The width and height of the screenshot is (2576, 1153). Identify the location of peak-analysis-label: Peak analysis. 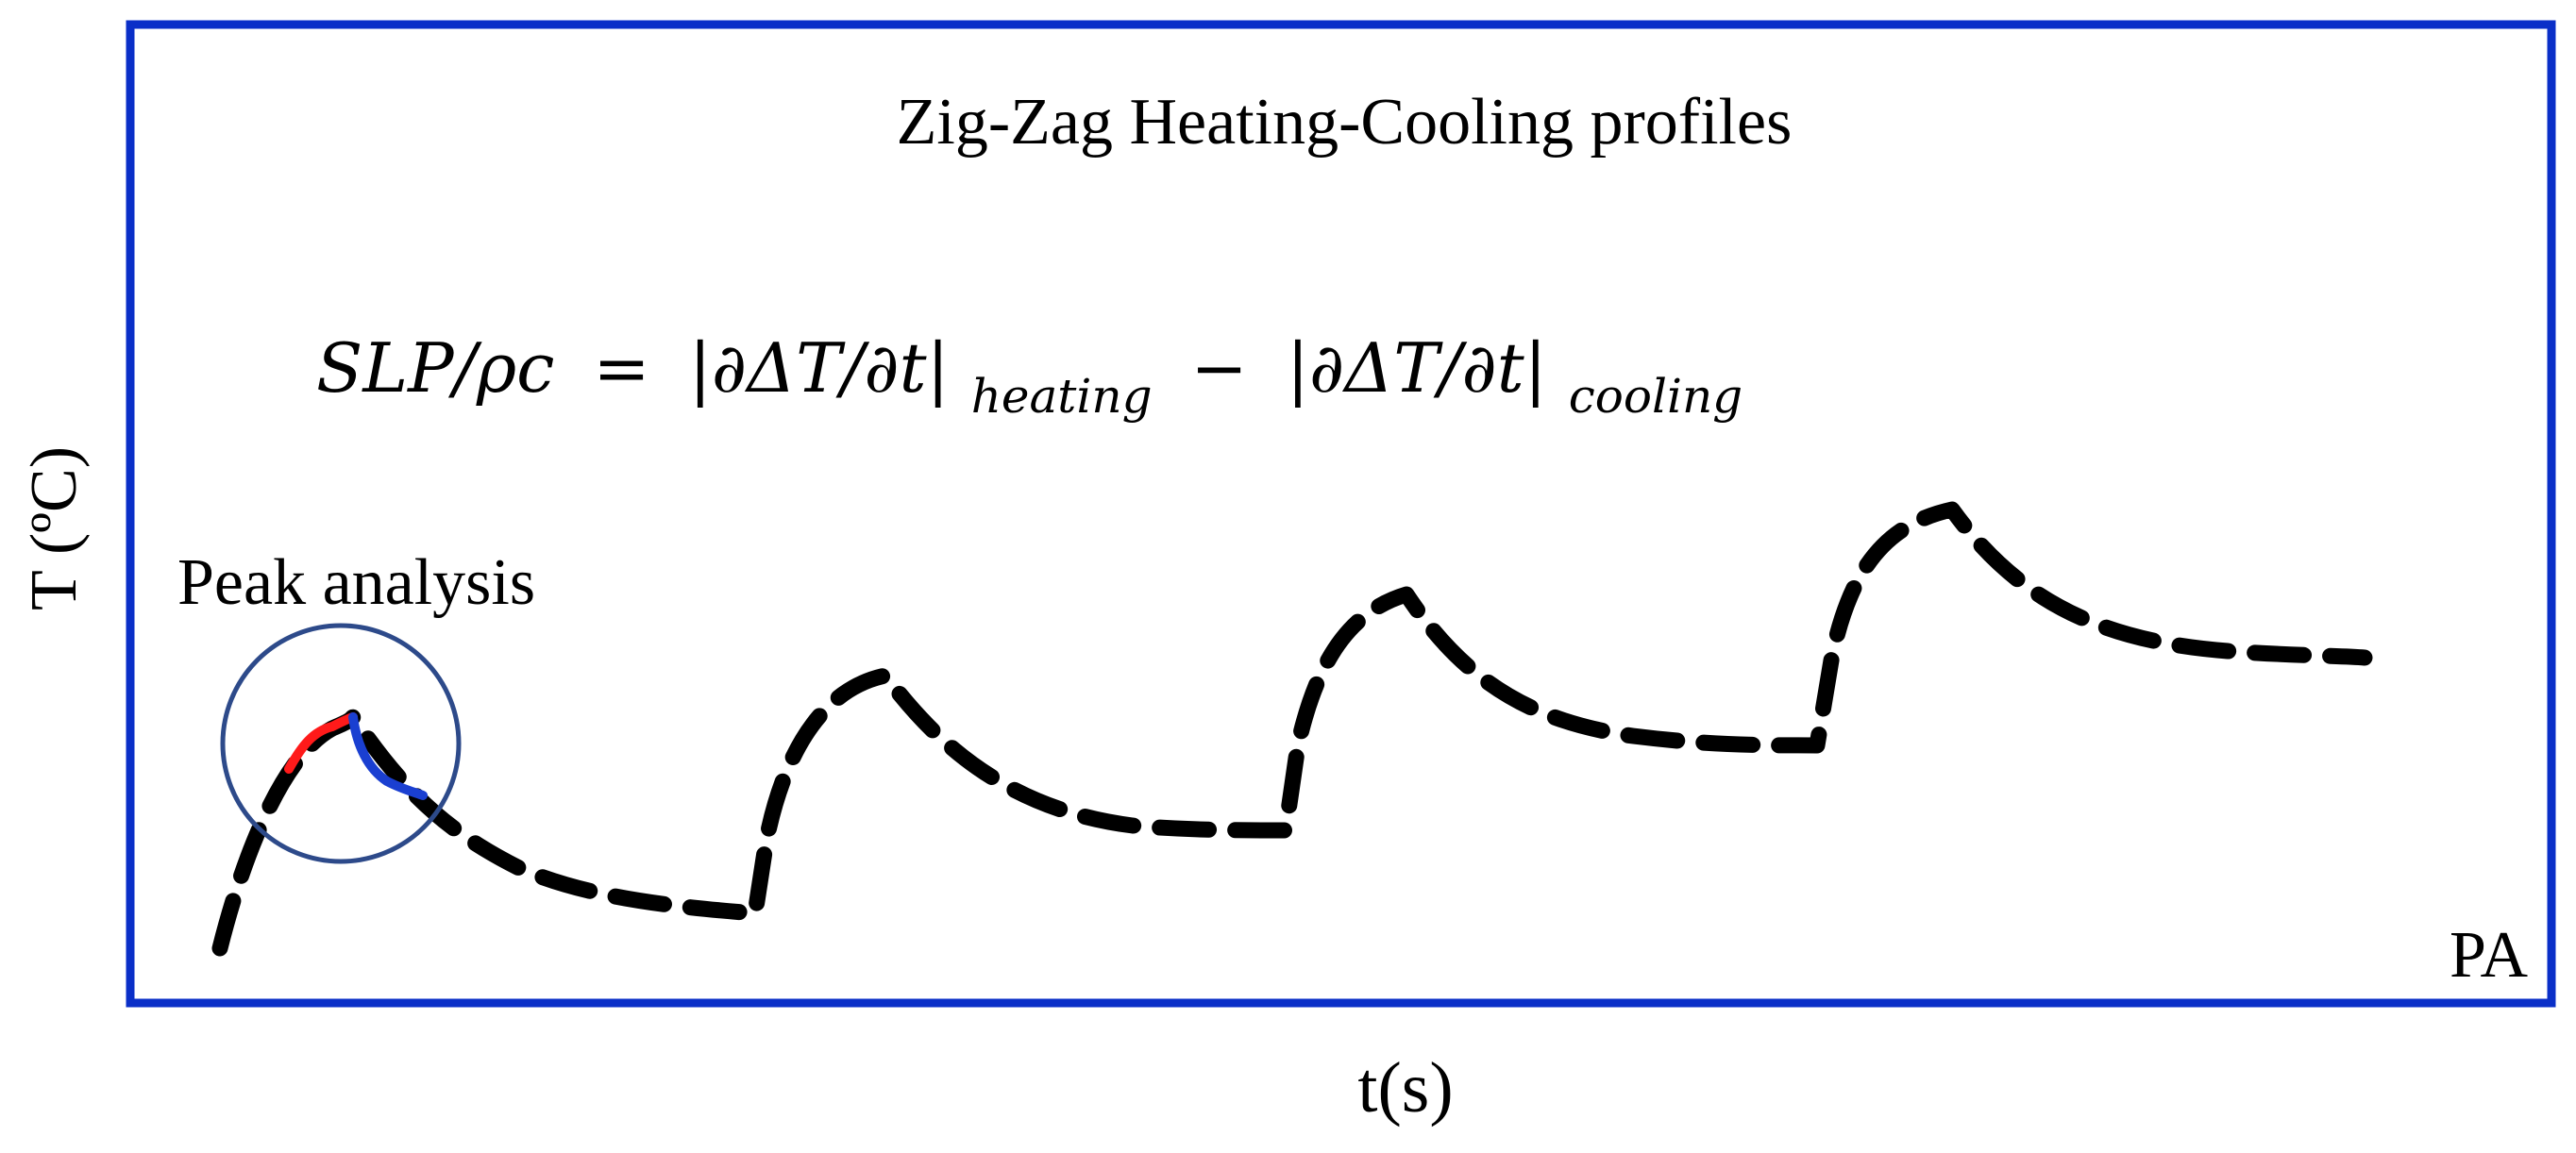
(356, 582).